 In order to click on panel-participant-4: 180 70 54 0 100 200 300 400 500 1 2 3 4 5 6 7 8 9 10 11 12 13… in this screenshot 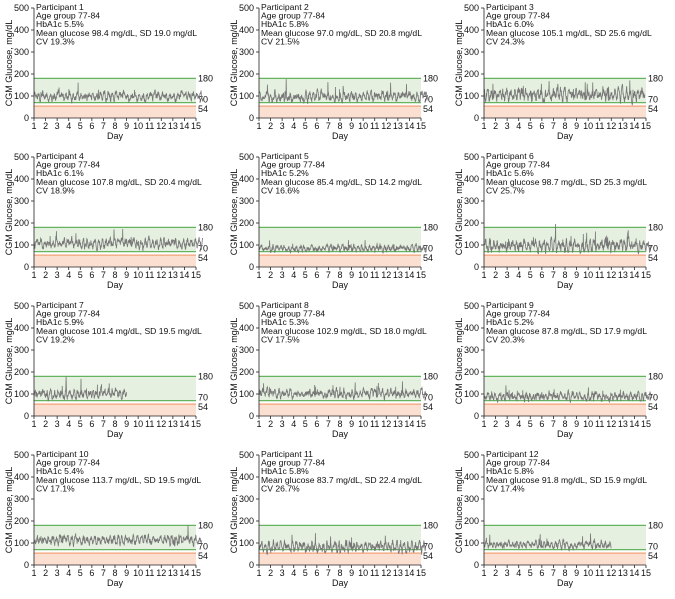, I will do `click(112, 225)`.